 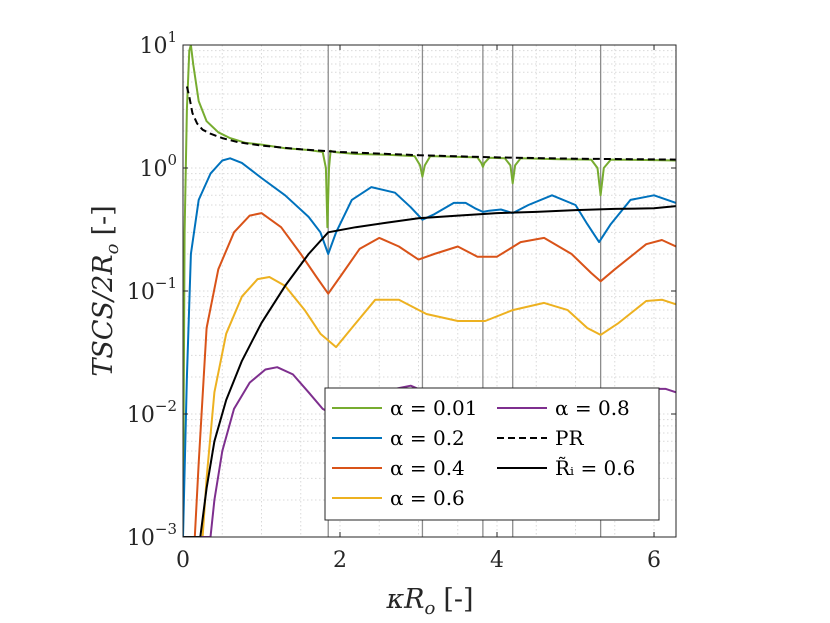 What do you see at coordinates (427, 468) in the screenshot?
I see `legend-label: α = 0.4` at bounding box center [427, 468].